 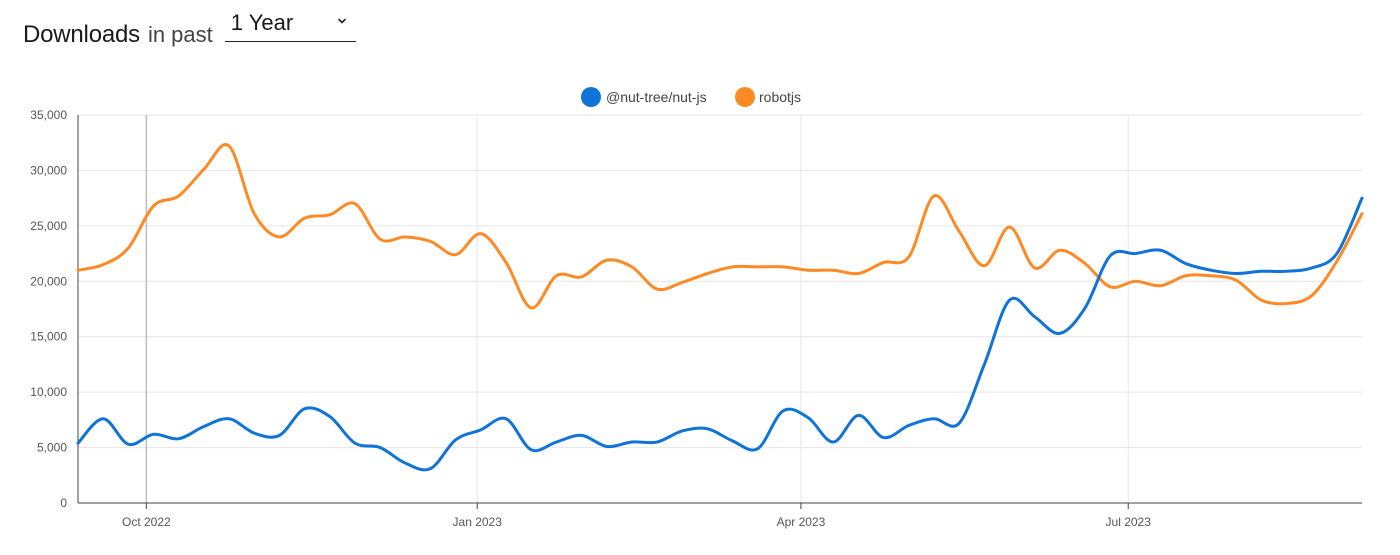 What do you see at coordinates (1129, 522) in the screenshot?
I see `x-tick-label: Jul 2023` at bounding box center [1129, 522].